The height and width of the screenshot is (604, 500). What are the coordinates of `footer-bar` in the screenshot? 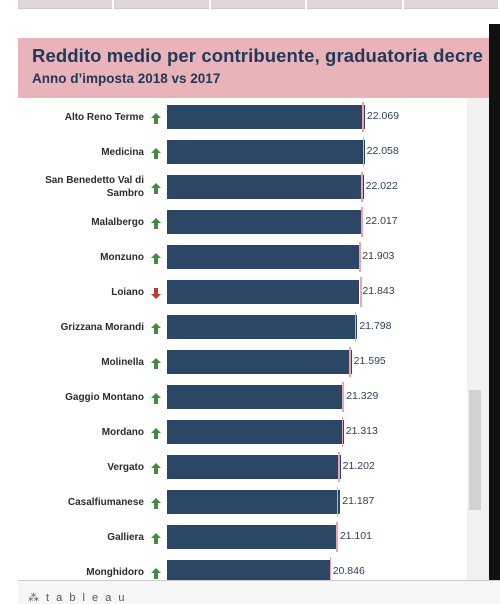 It's located at (259, 592).